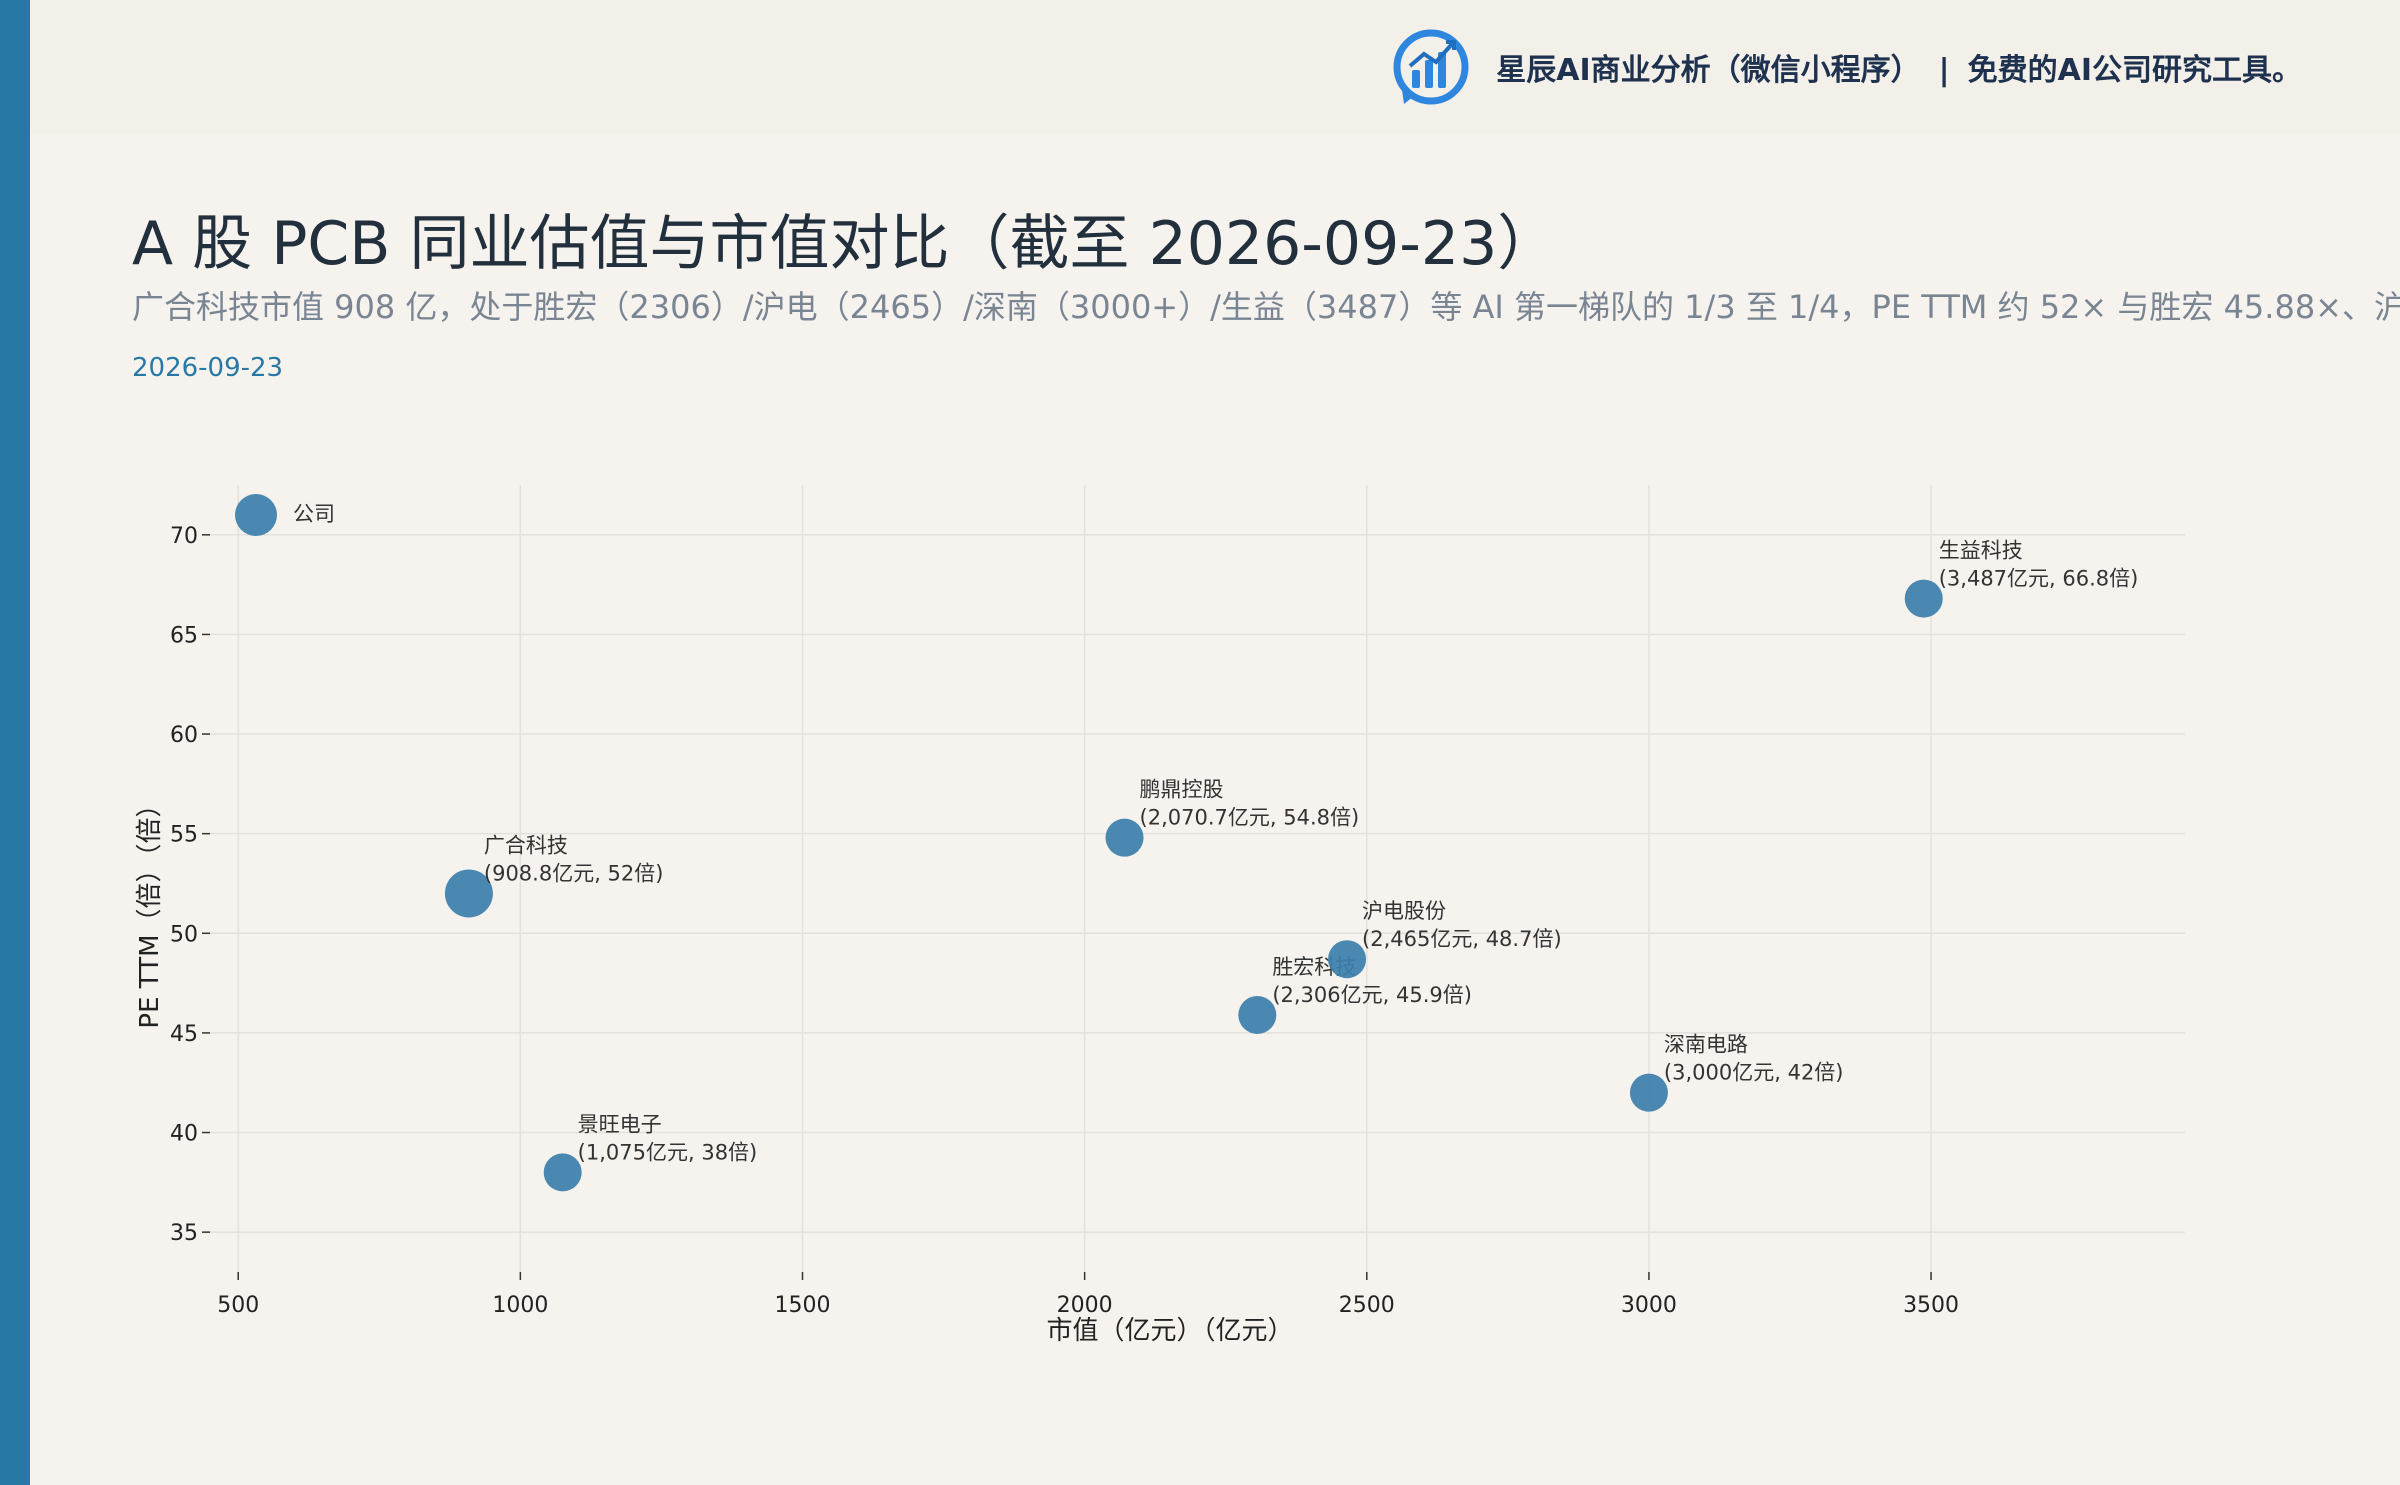 This screenshot has width=2400, height=1485. I want to click on x-tick-label: 2500, so click(1367, 1305).